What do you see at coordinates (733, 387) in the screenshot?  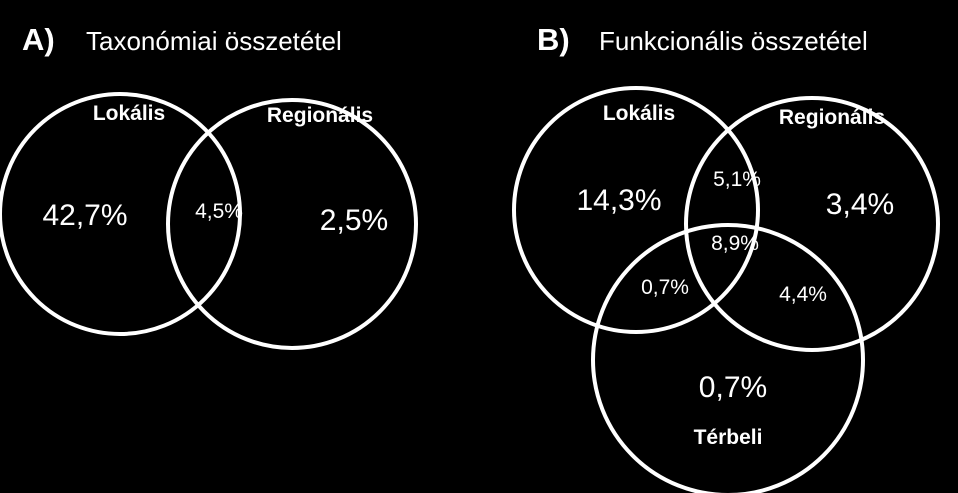 I see `panel-b-spatial-only-value: 0,7%` at bounding box center [733, 387].